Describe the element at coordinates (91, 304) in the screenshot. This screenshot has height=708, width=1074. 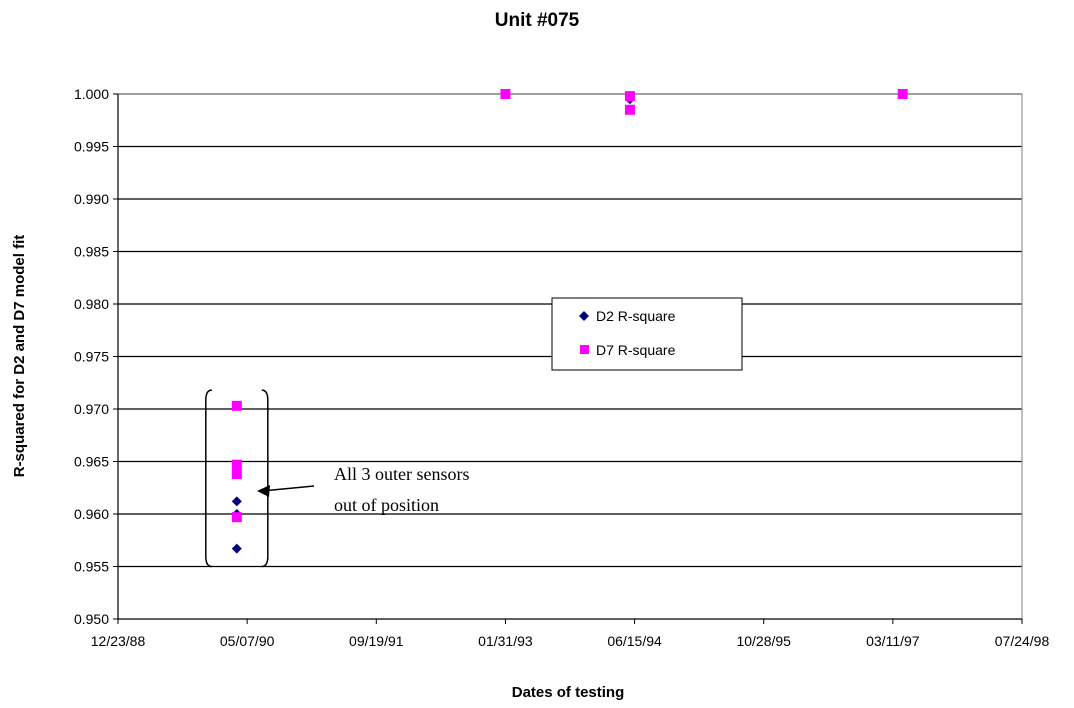
I see `y-tick-label: 0.980` at that location.